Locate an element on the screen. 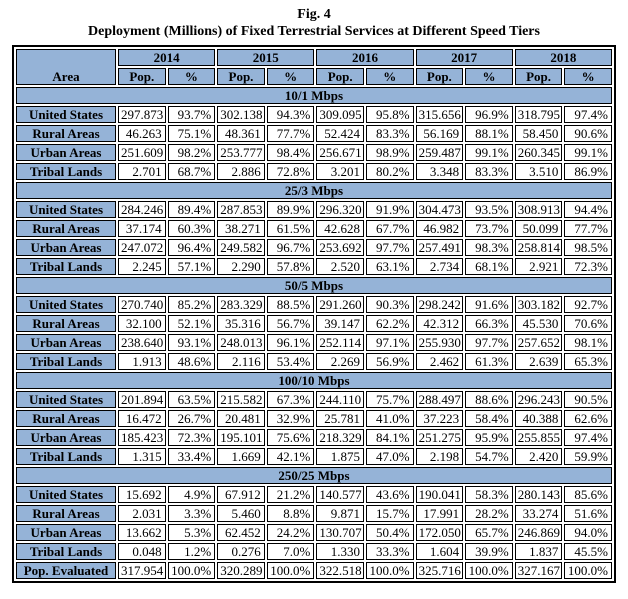  pop-cell: 2.520 is located at coordinates (340, 266).